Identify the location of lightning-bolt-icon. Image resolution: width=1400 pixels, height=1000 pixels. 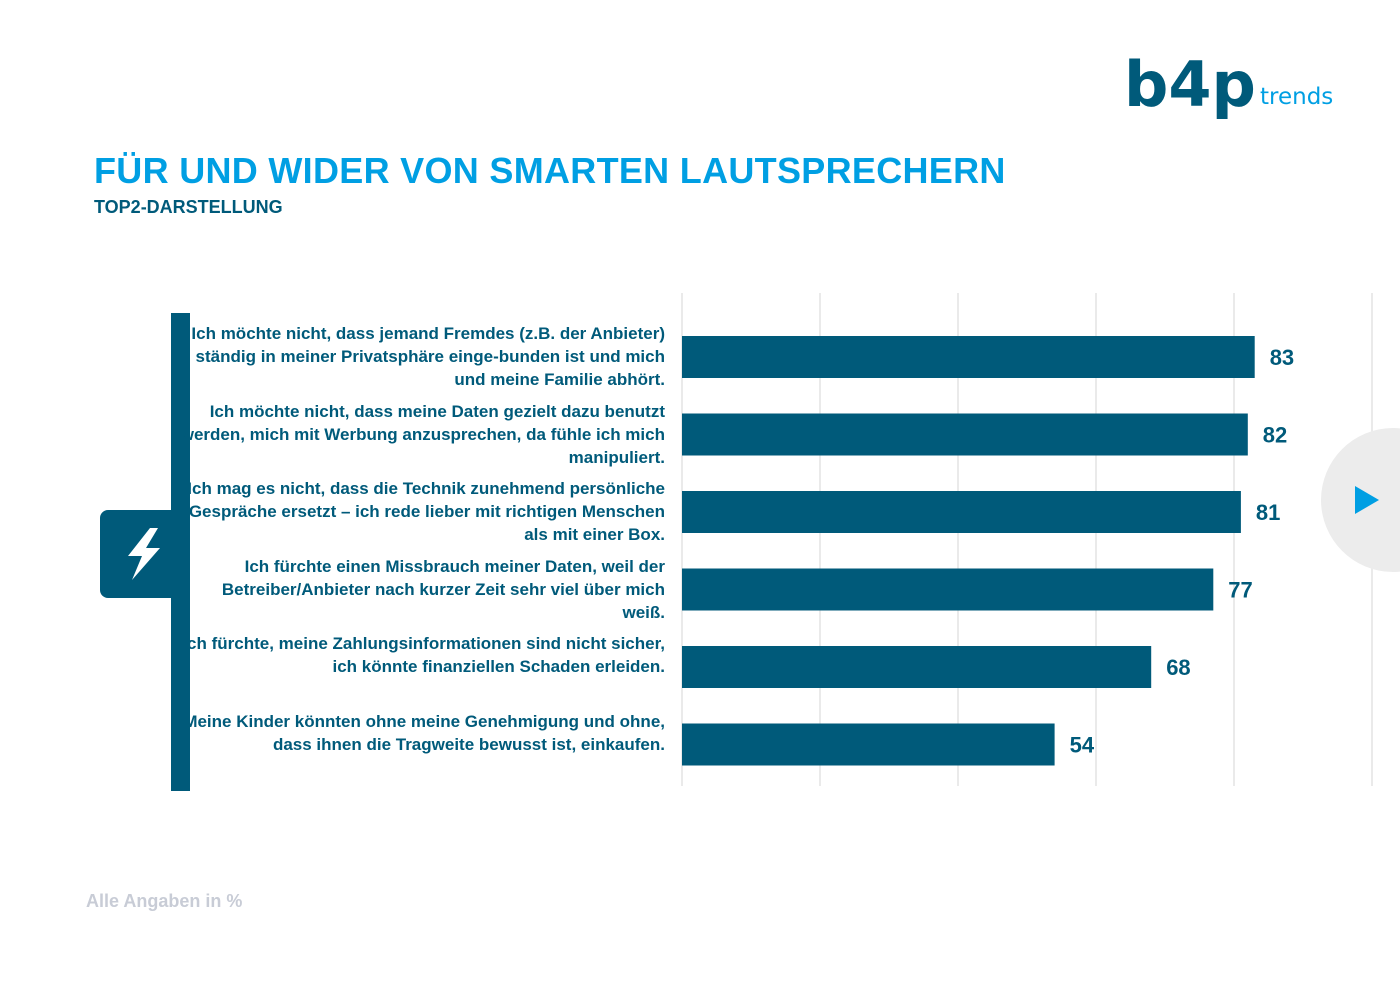
(144, 554).